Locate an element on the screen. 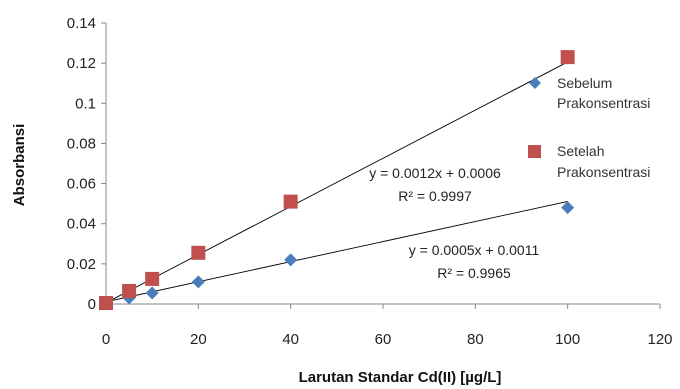  r2-sebelum: R² = 0.9965 is located at coordinates (474, 273).